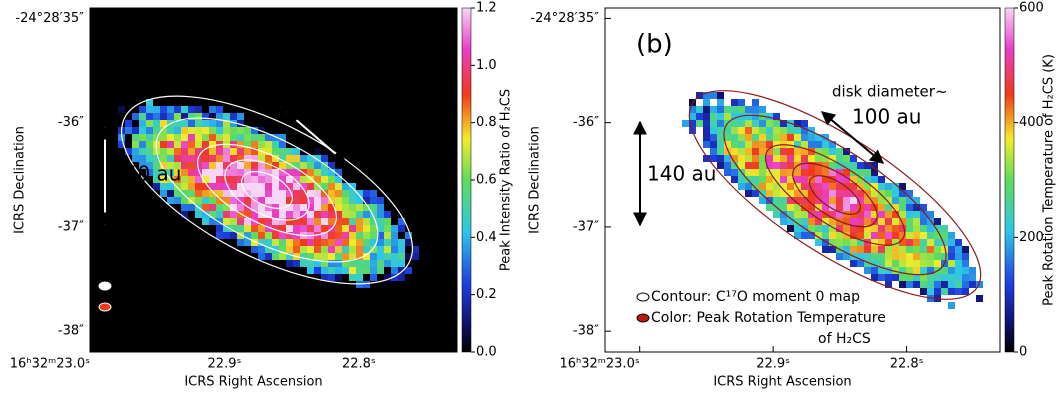 The image size is (1056, 396). I want to click on x-axis-label: ICRS Right Ascension, so click(253, 382).